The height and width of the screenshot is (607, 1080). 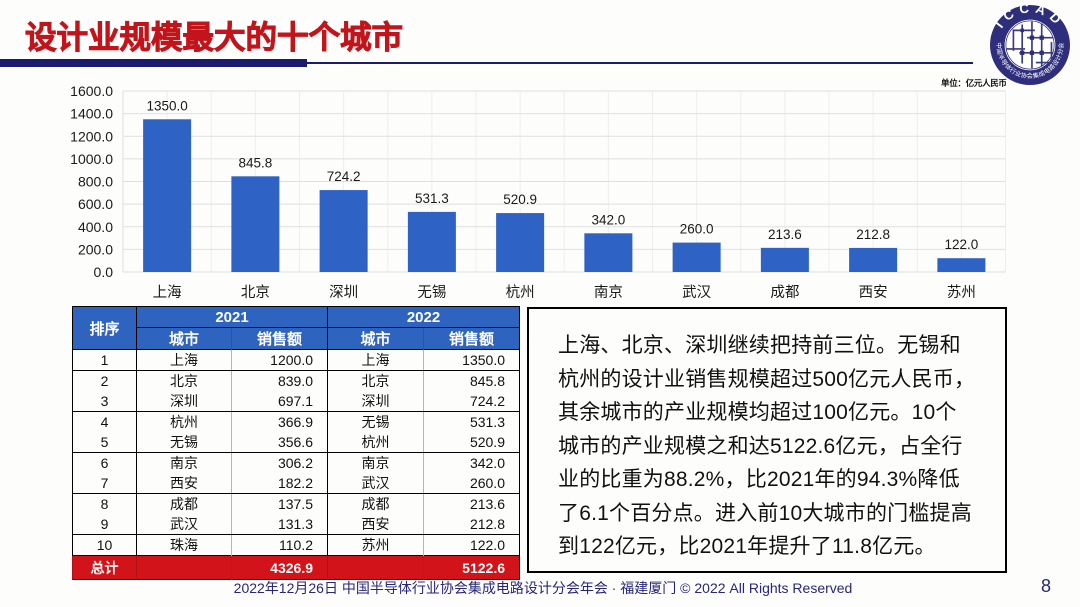 What do you see at coordinates (91, 91) in the screenshot?
I see `svg-text: 1600.0` at bounding box center [91, 91].